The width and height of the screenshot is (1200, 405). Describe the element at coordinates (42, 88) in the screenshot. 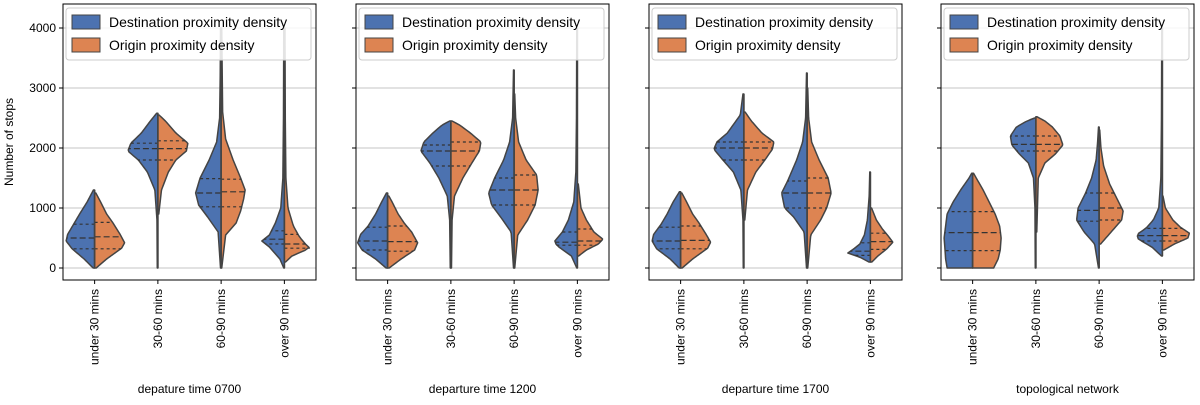

I see `y-tick-label: 3000` at that location.